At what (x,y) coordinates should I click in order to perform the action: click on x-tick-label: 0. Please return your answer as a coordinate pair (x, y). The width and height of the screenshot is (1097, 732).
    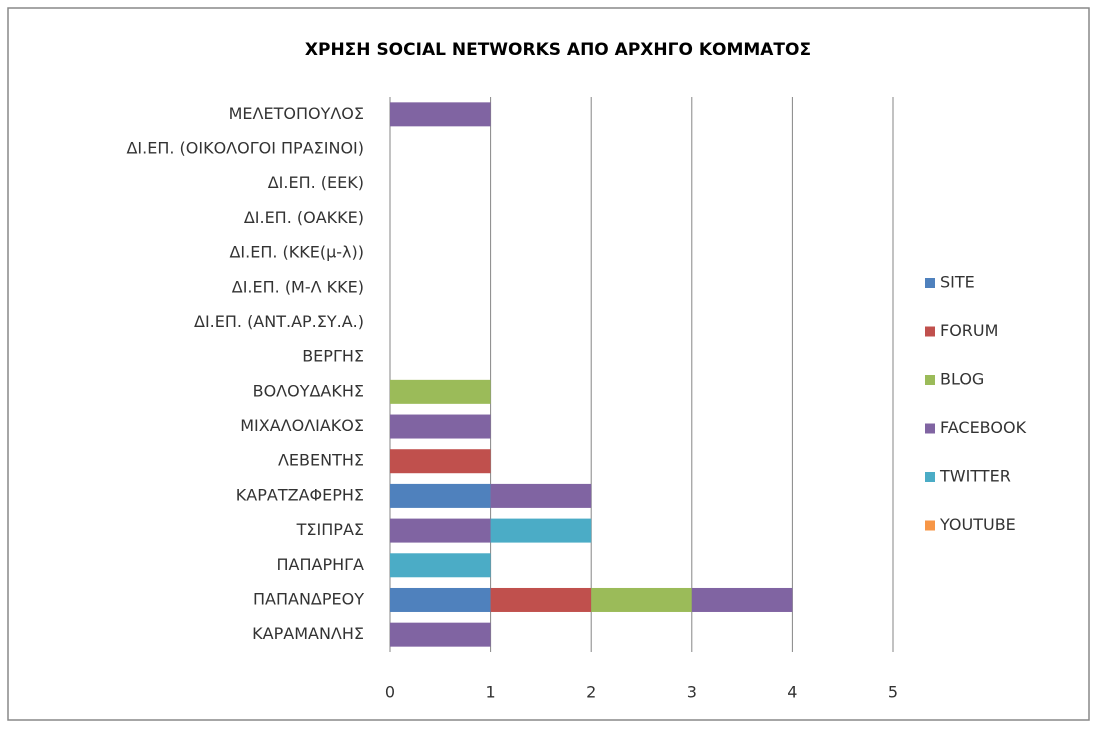
    Looking at the image, I should click on (390, 692).